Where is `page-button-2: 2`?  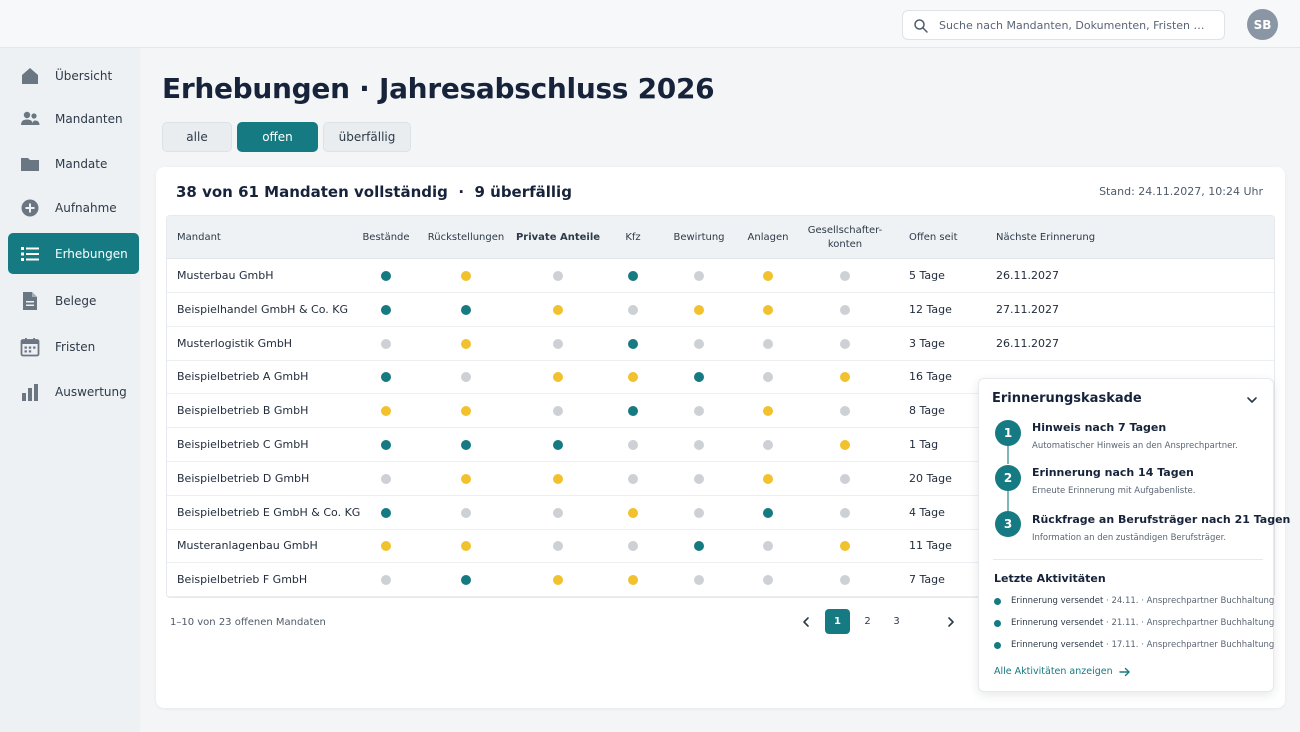 page-button-2: 2 is located at coordinates (867, 621).